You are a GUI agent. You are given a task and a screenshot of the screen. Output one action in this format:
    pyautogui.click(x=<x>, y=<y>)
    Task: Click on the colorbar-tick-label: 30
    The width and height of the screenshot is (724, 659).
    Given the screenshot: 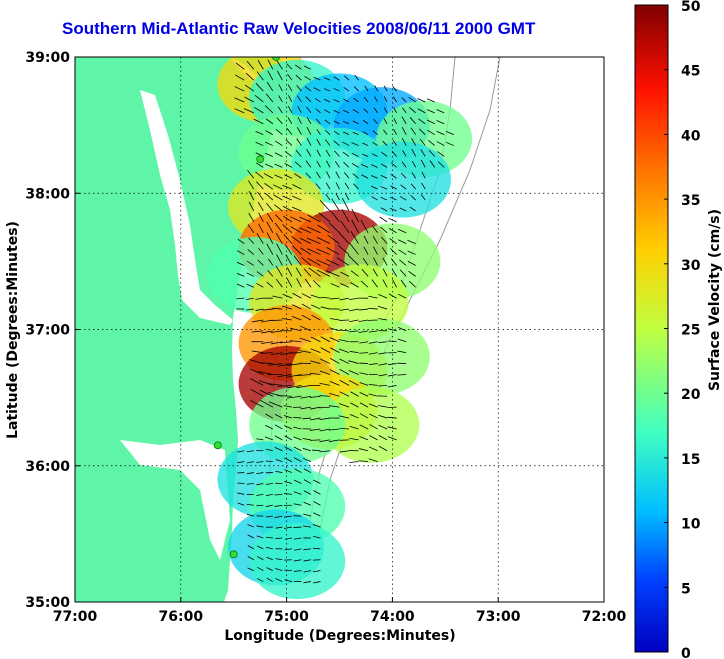 What is the action you would take?
    pyautogui.click(x=691, y=266)
    